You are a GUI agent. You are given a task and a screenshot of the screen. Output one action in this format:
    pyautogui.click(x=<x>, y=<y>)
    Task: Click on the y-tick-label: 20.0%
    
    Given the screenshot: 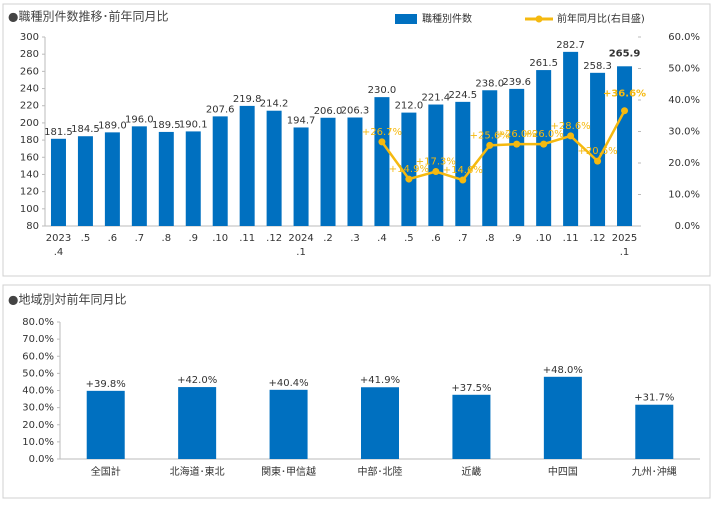 What is the action you would take?
    pyautogui.click(x=38, y=425)
    